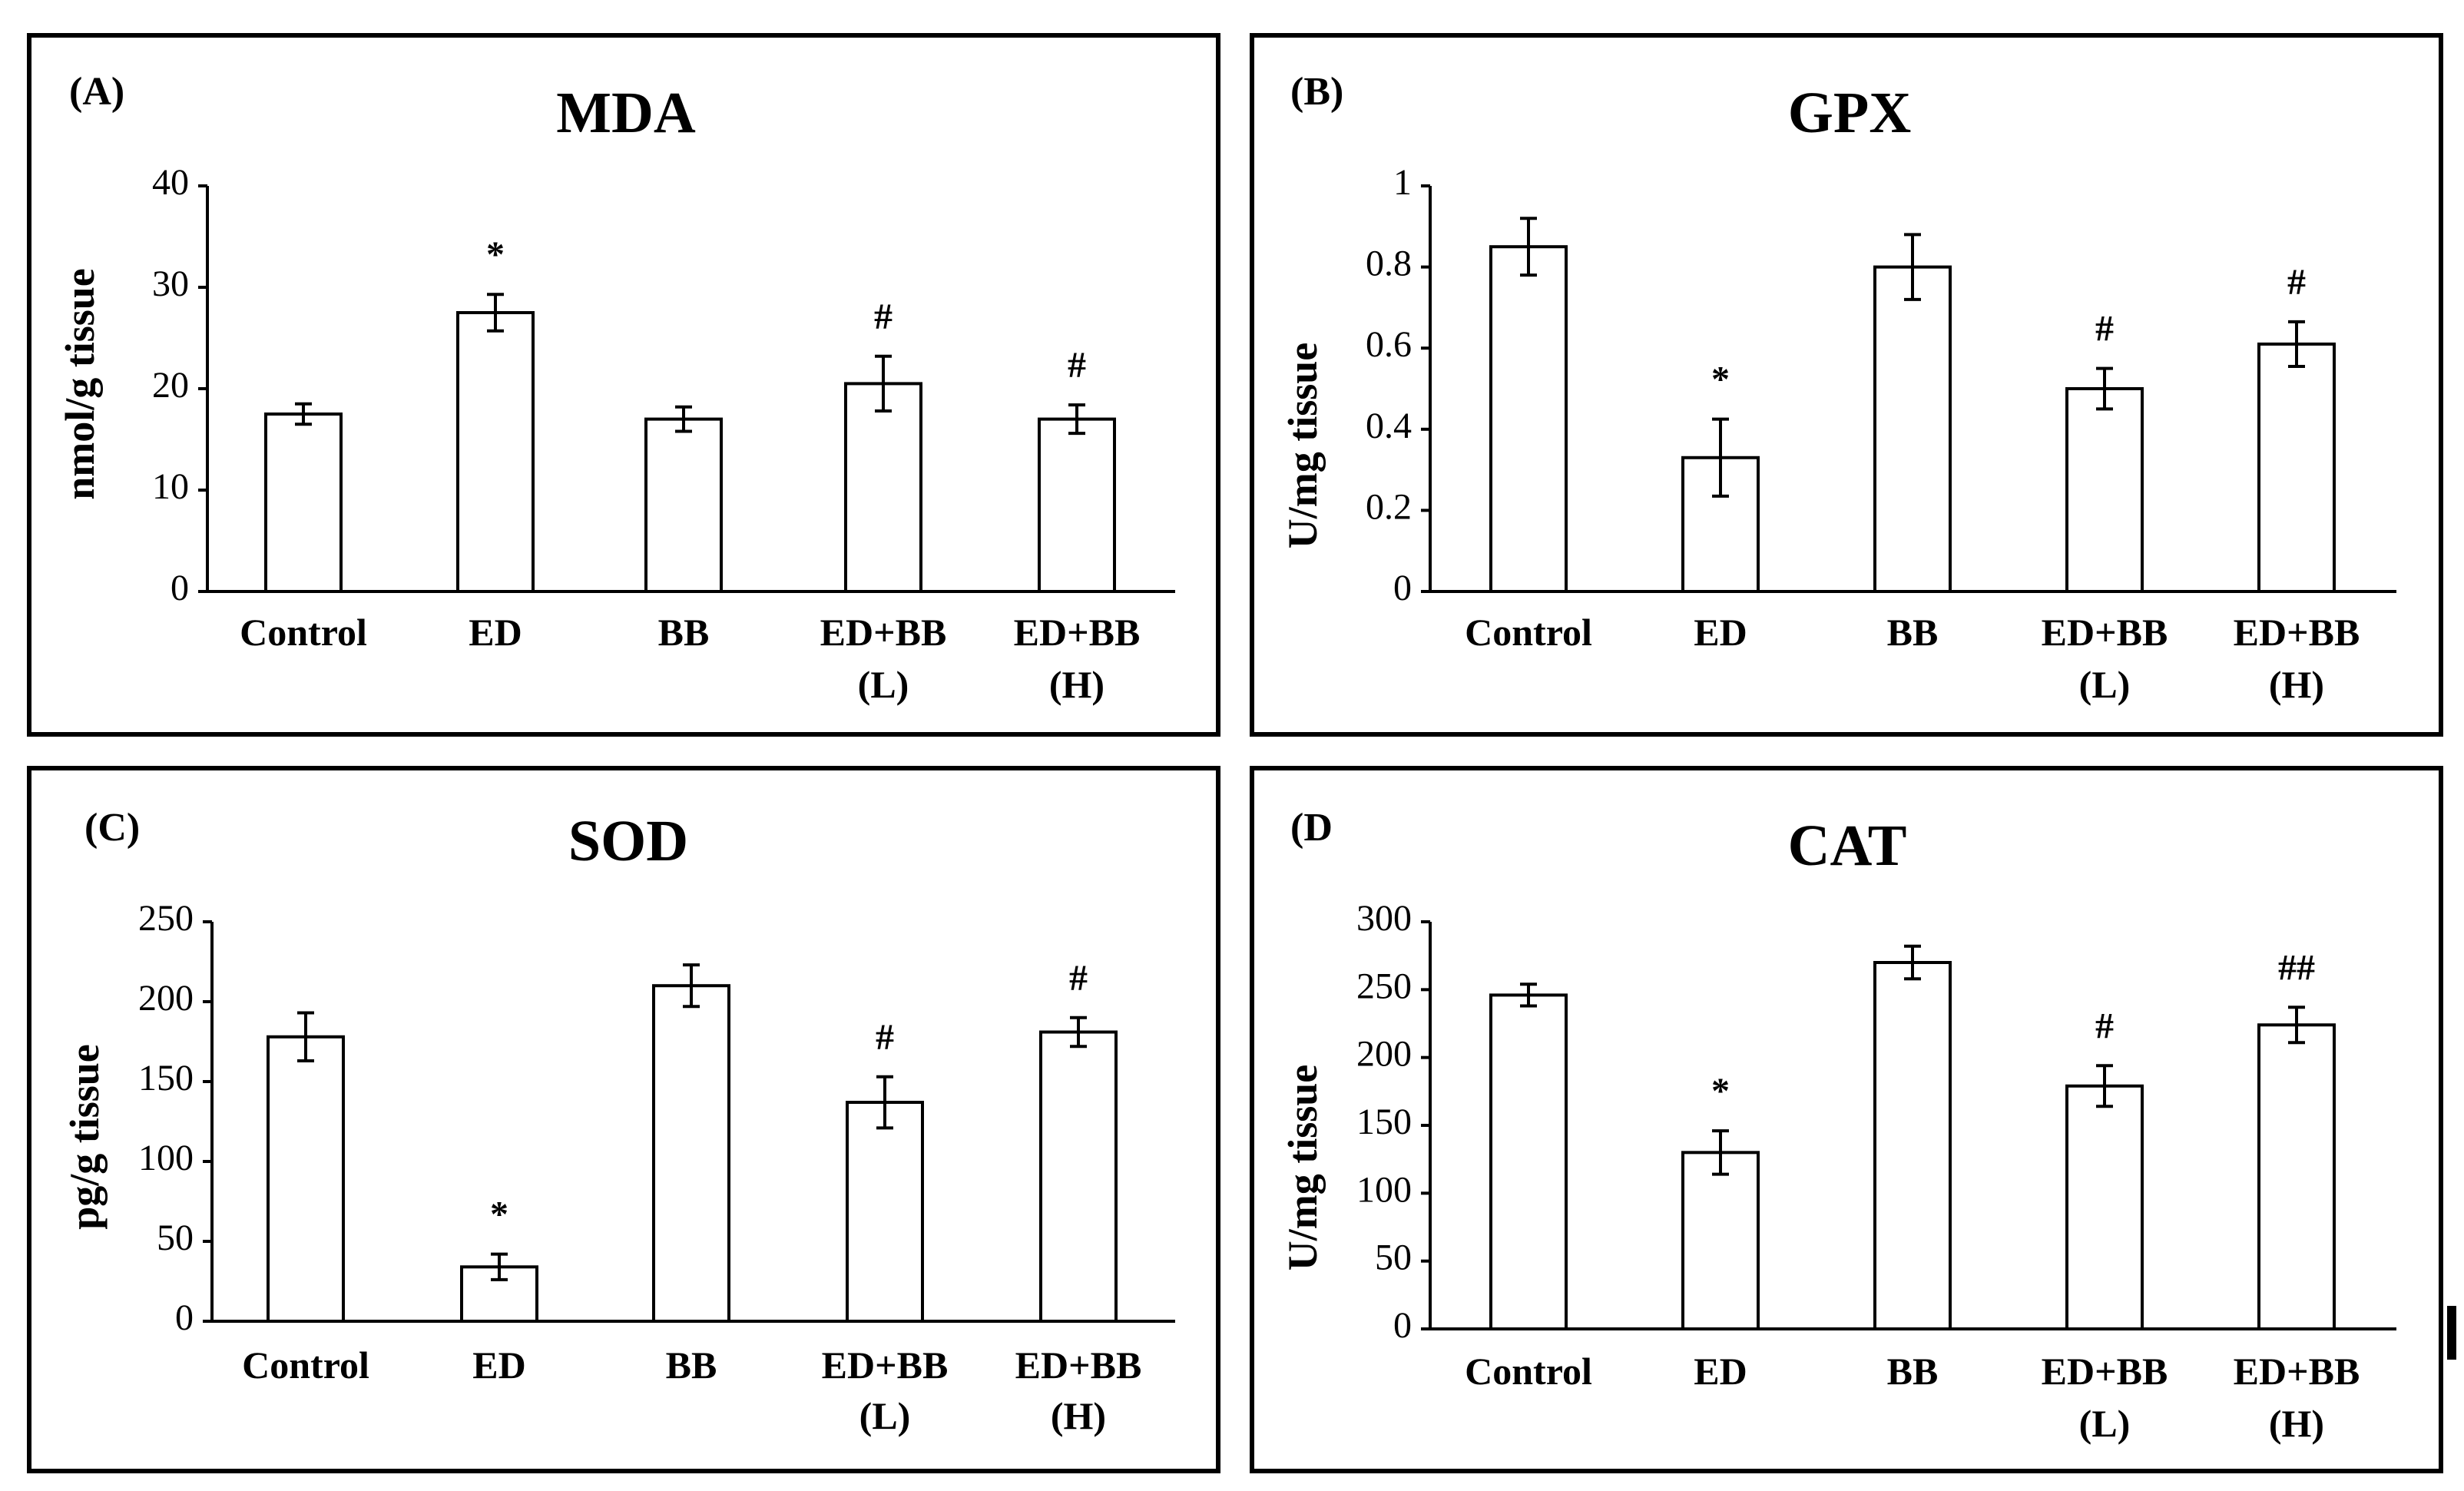 The width and height of the screenshot is (2464, 1491). Describe the element at coordinates (96, 92) in the screenshot. I see `panel-a-label: (A)` at that location.